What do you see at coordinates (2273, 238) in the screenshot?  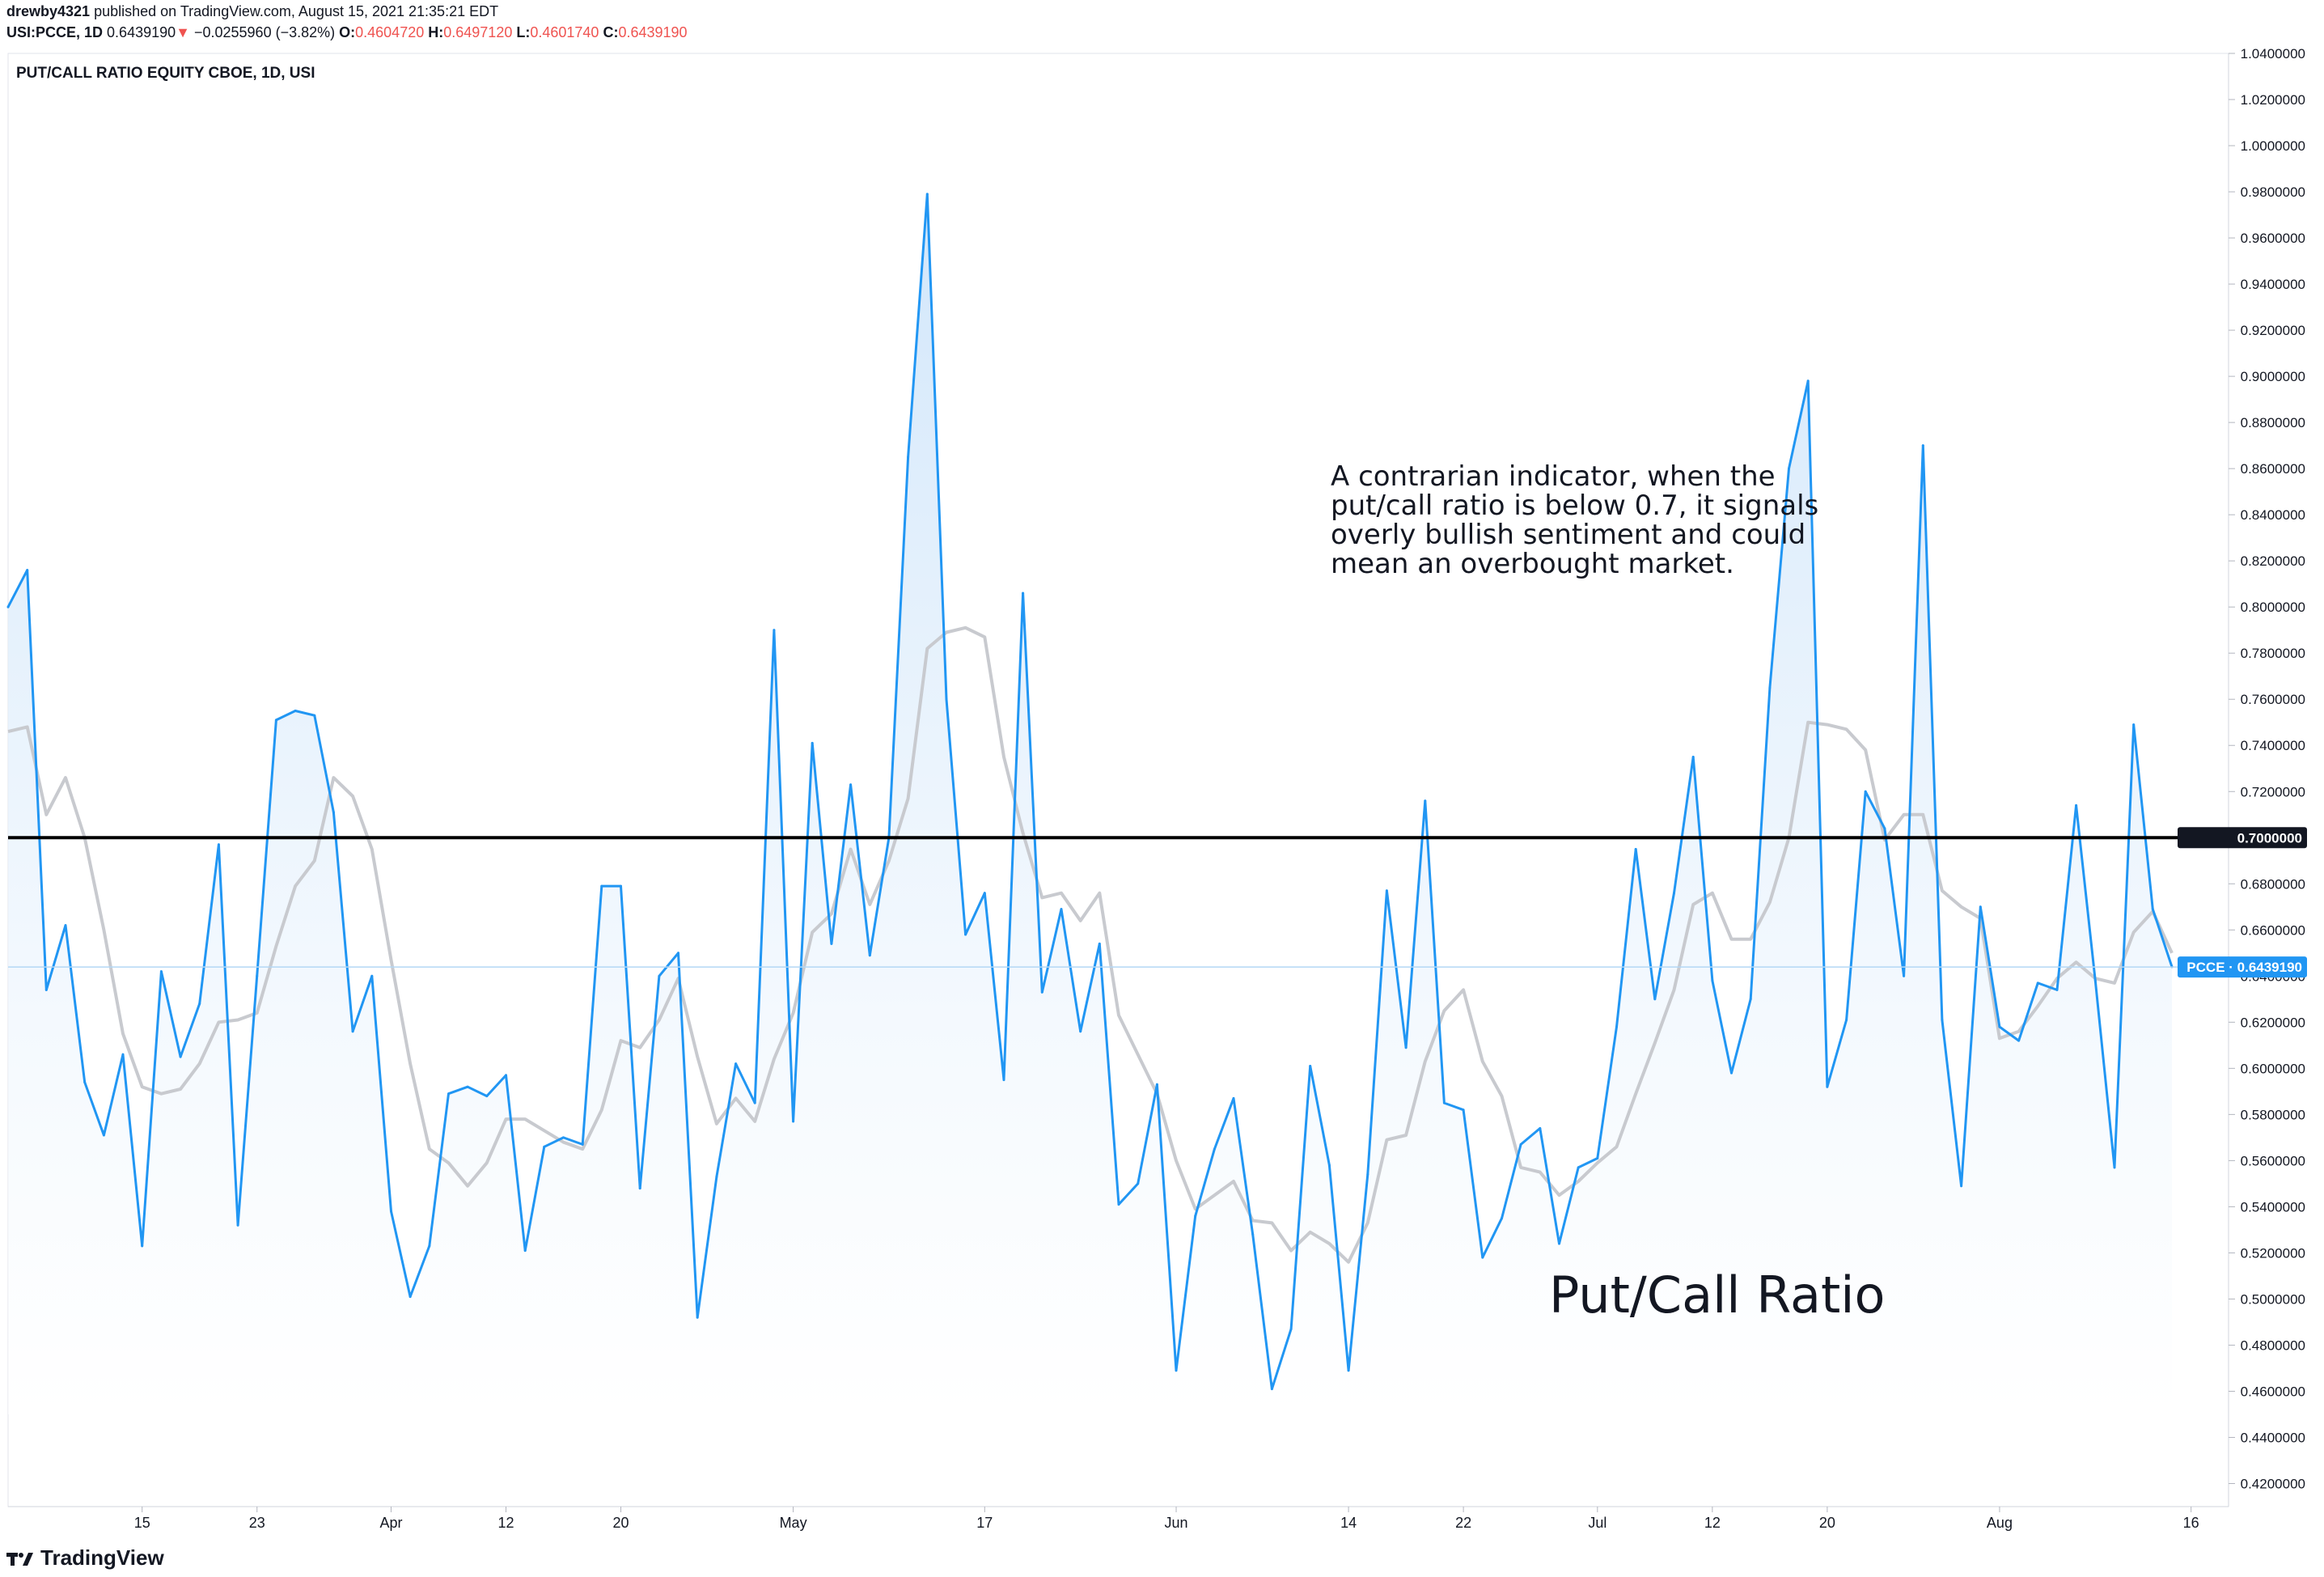 I see `y-tick-label: 0.9600000` at bounding box center [2273, 238].